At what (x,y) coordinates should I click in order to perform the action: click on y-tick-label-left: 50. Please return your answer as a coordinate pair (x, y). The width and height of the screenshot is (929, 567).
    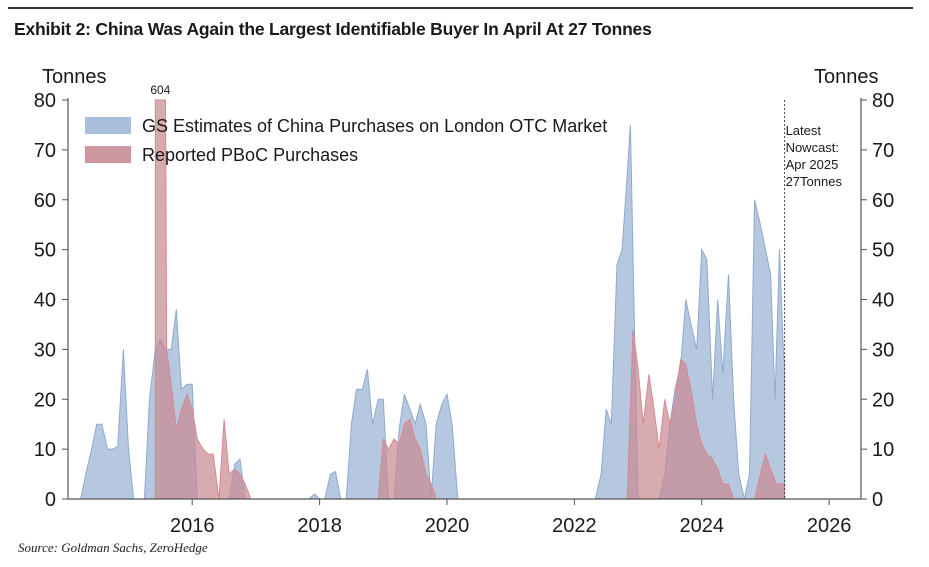
    Looking at the image, I should click on (45, 251).